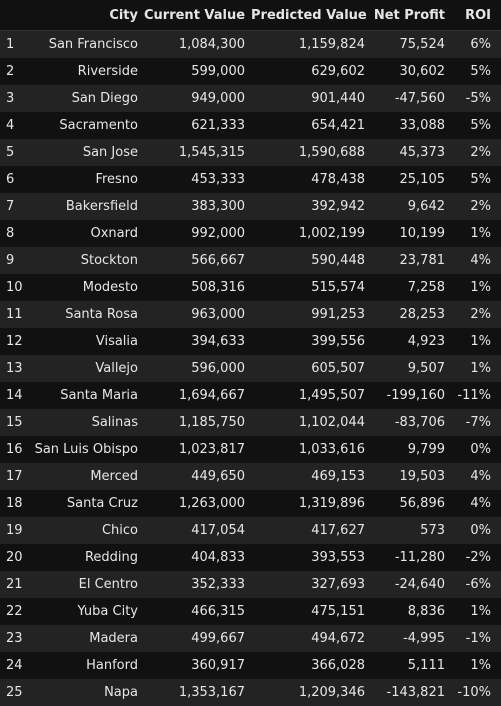 The width and height of the screenshot is (501, 706). I want to click on predicted-value-cell: 327,693, so click(338, 584).